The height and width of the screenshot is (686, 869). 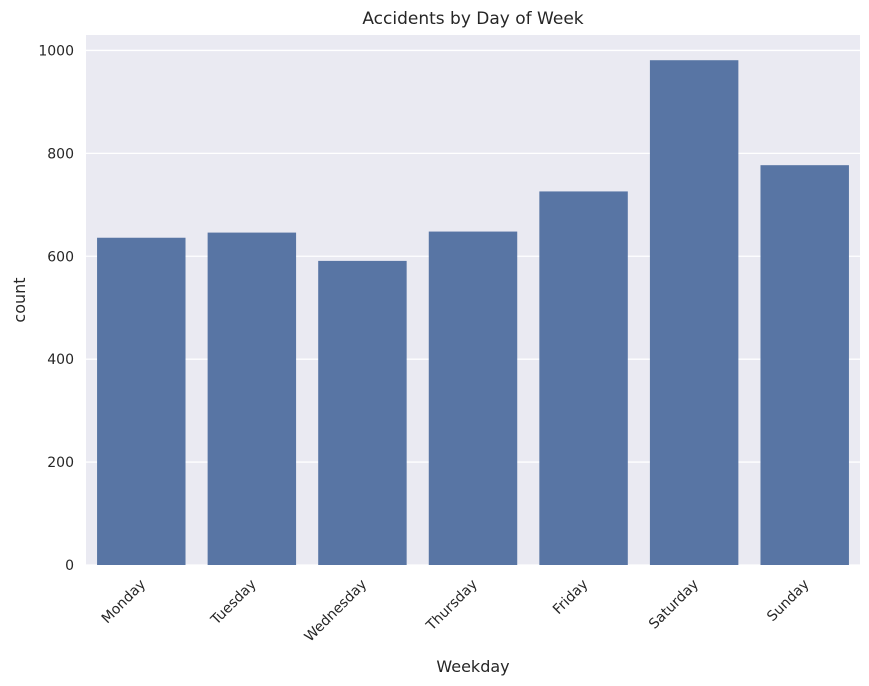 What do you see at coordinates (362, 412) in the screenshot?
I see `bar-wednesday` at bounding box center [362, 412].